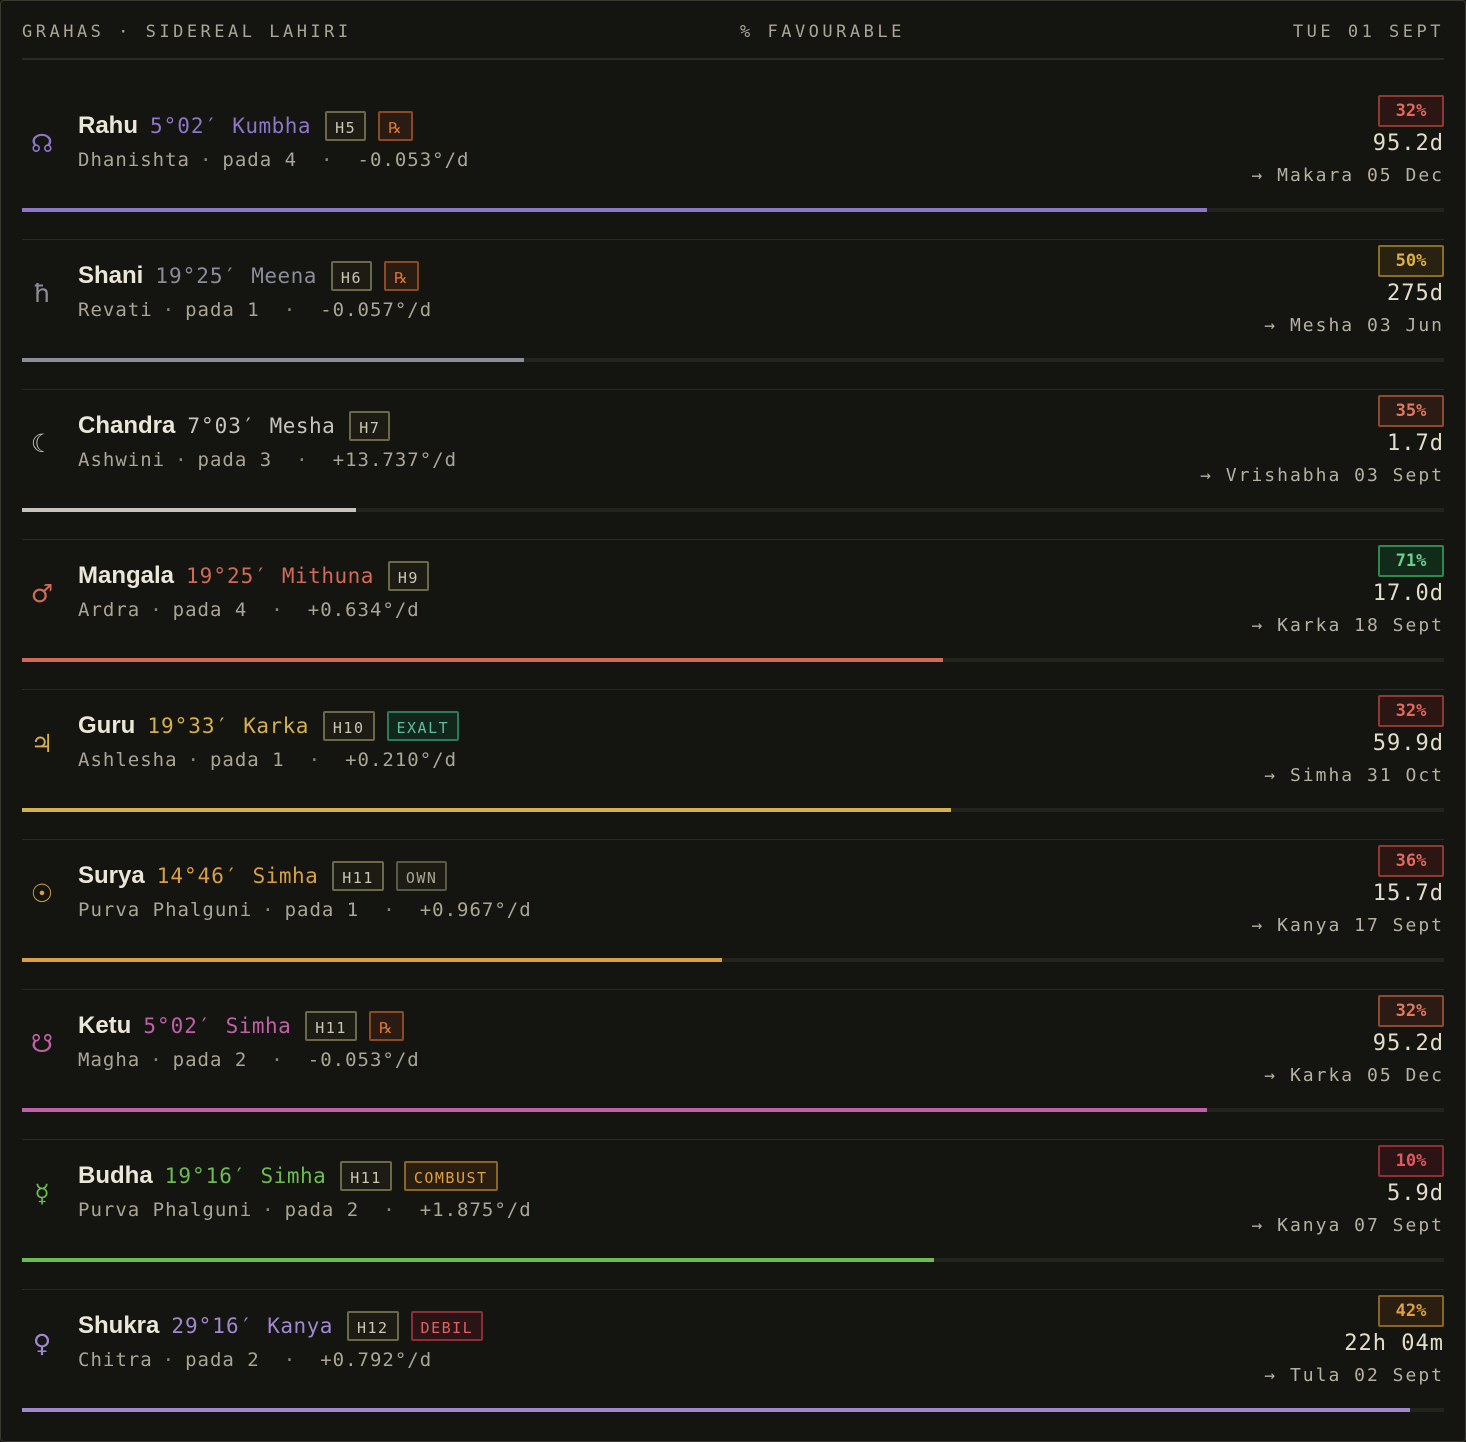 The width and height of the screenshot is (1466, 1442). Describe the element at coordinates (327, 576) in the screenshot. I see `graha-sign: Mithuna` at that location.